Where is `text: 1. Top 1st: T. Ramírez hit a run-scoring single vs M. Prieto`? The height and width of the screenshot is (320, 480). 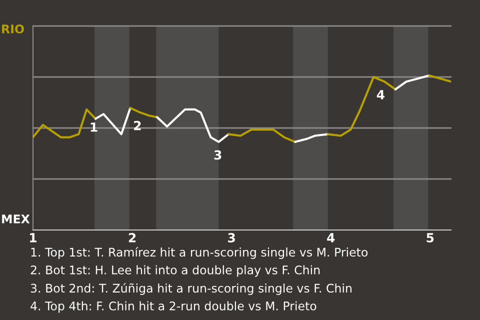
text: 1. Top 1st: T. Ramírez hit a run-scoring single vs M. Prieto is located at coordinates (199, 253).